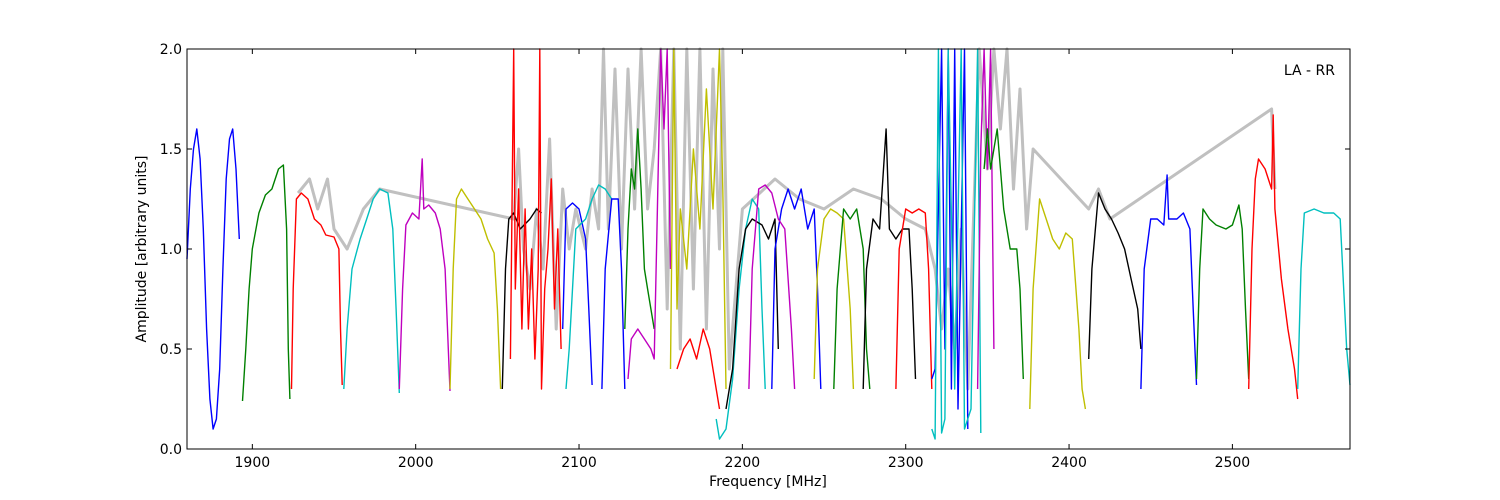 Image resolution: width=1500 pixels, height=500 pixels. Describe the element at coordinates (768, 482) in the screenshot. I see `x-axis-label: Frequency [MHz]` at that location.